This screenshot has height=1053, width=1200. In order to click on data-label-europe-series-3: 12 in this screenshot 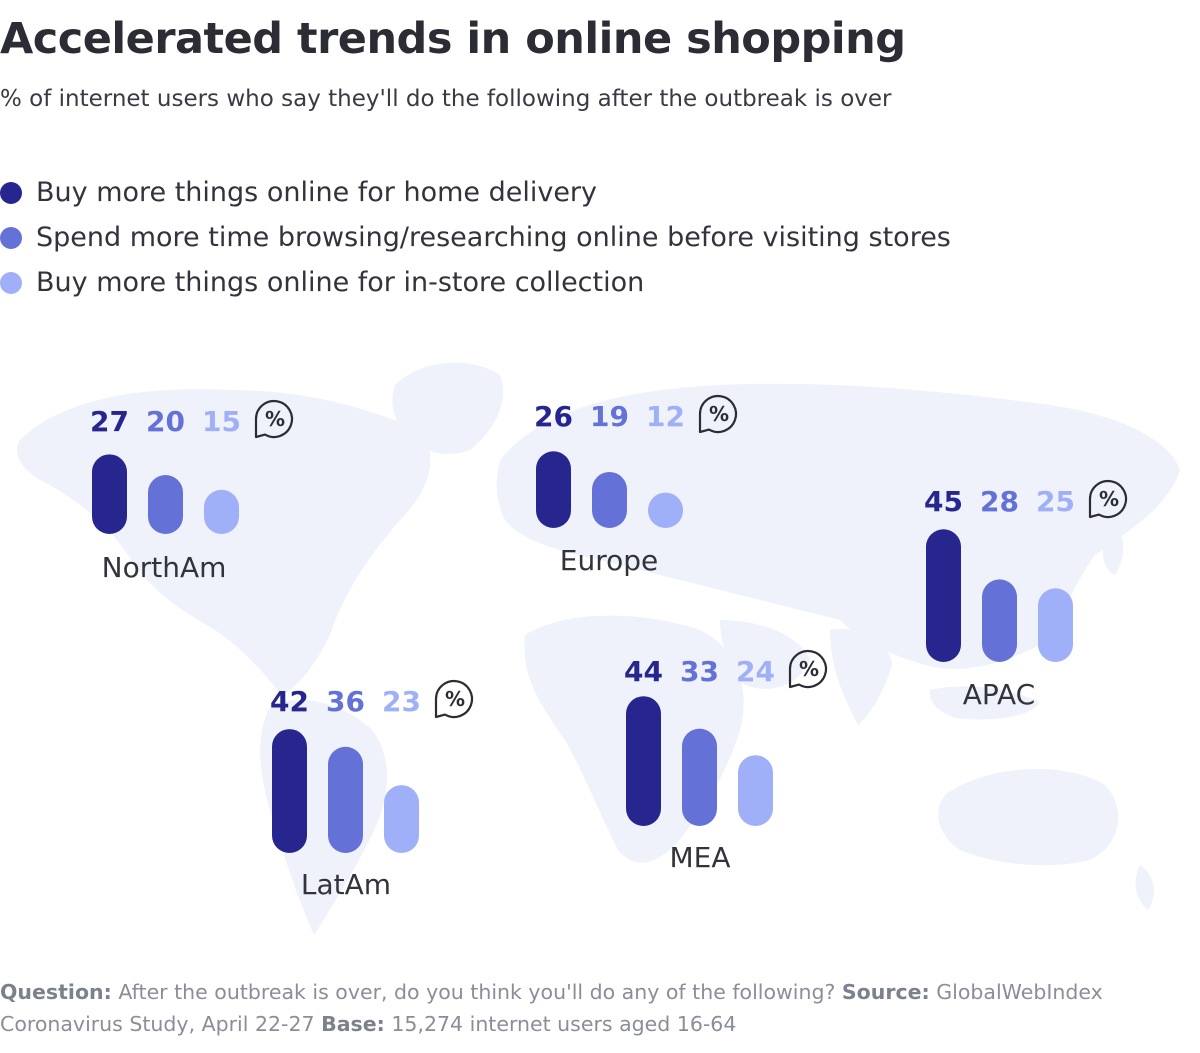, I will do `click(665, 416)`.